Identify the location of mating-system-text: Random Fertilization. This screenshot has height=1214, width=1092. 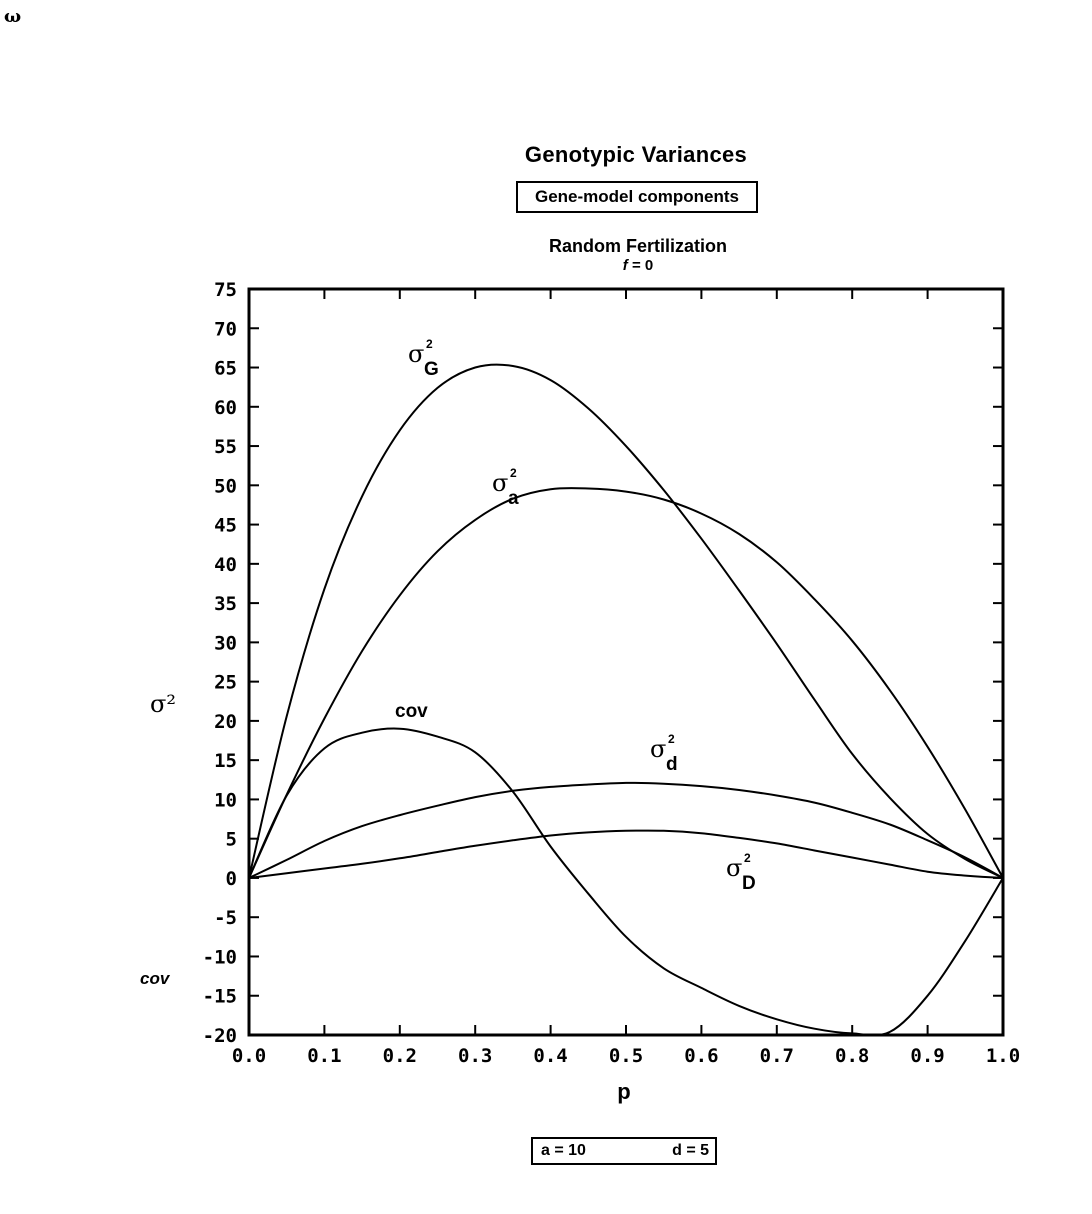
(637, 246).